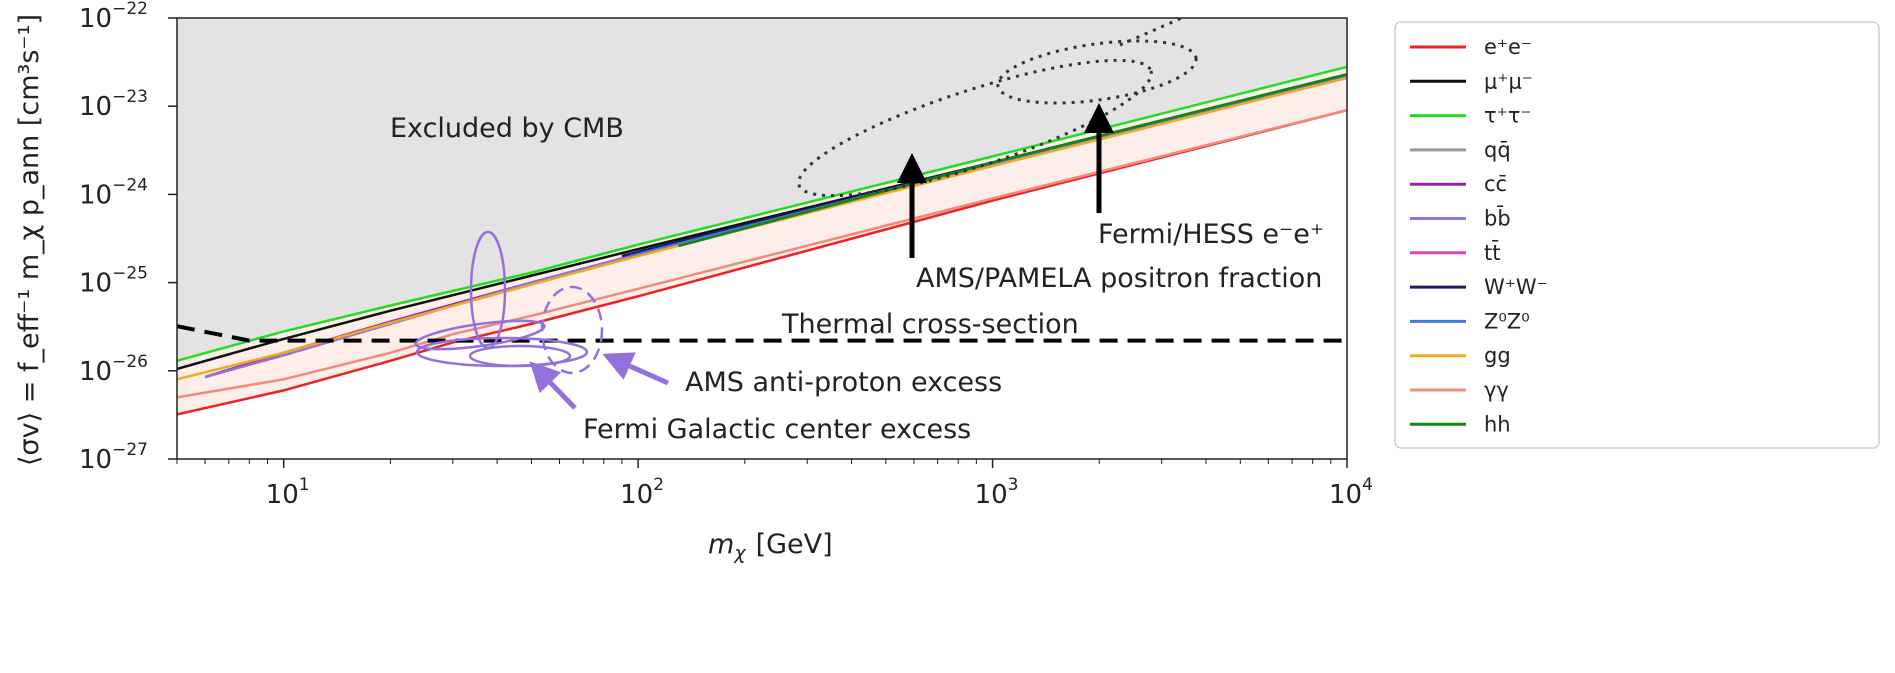 Image resolution: width=1895 pixels, height=673 pixels. I want to click on legend-label-8: Z⁰Z⁰, so click(1507, 321).